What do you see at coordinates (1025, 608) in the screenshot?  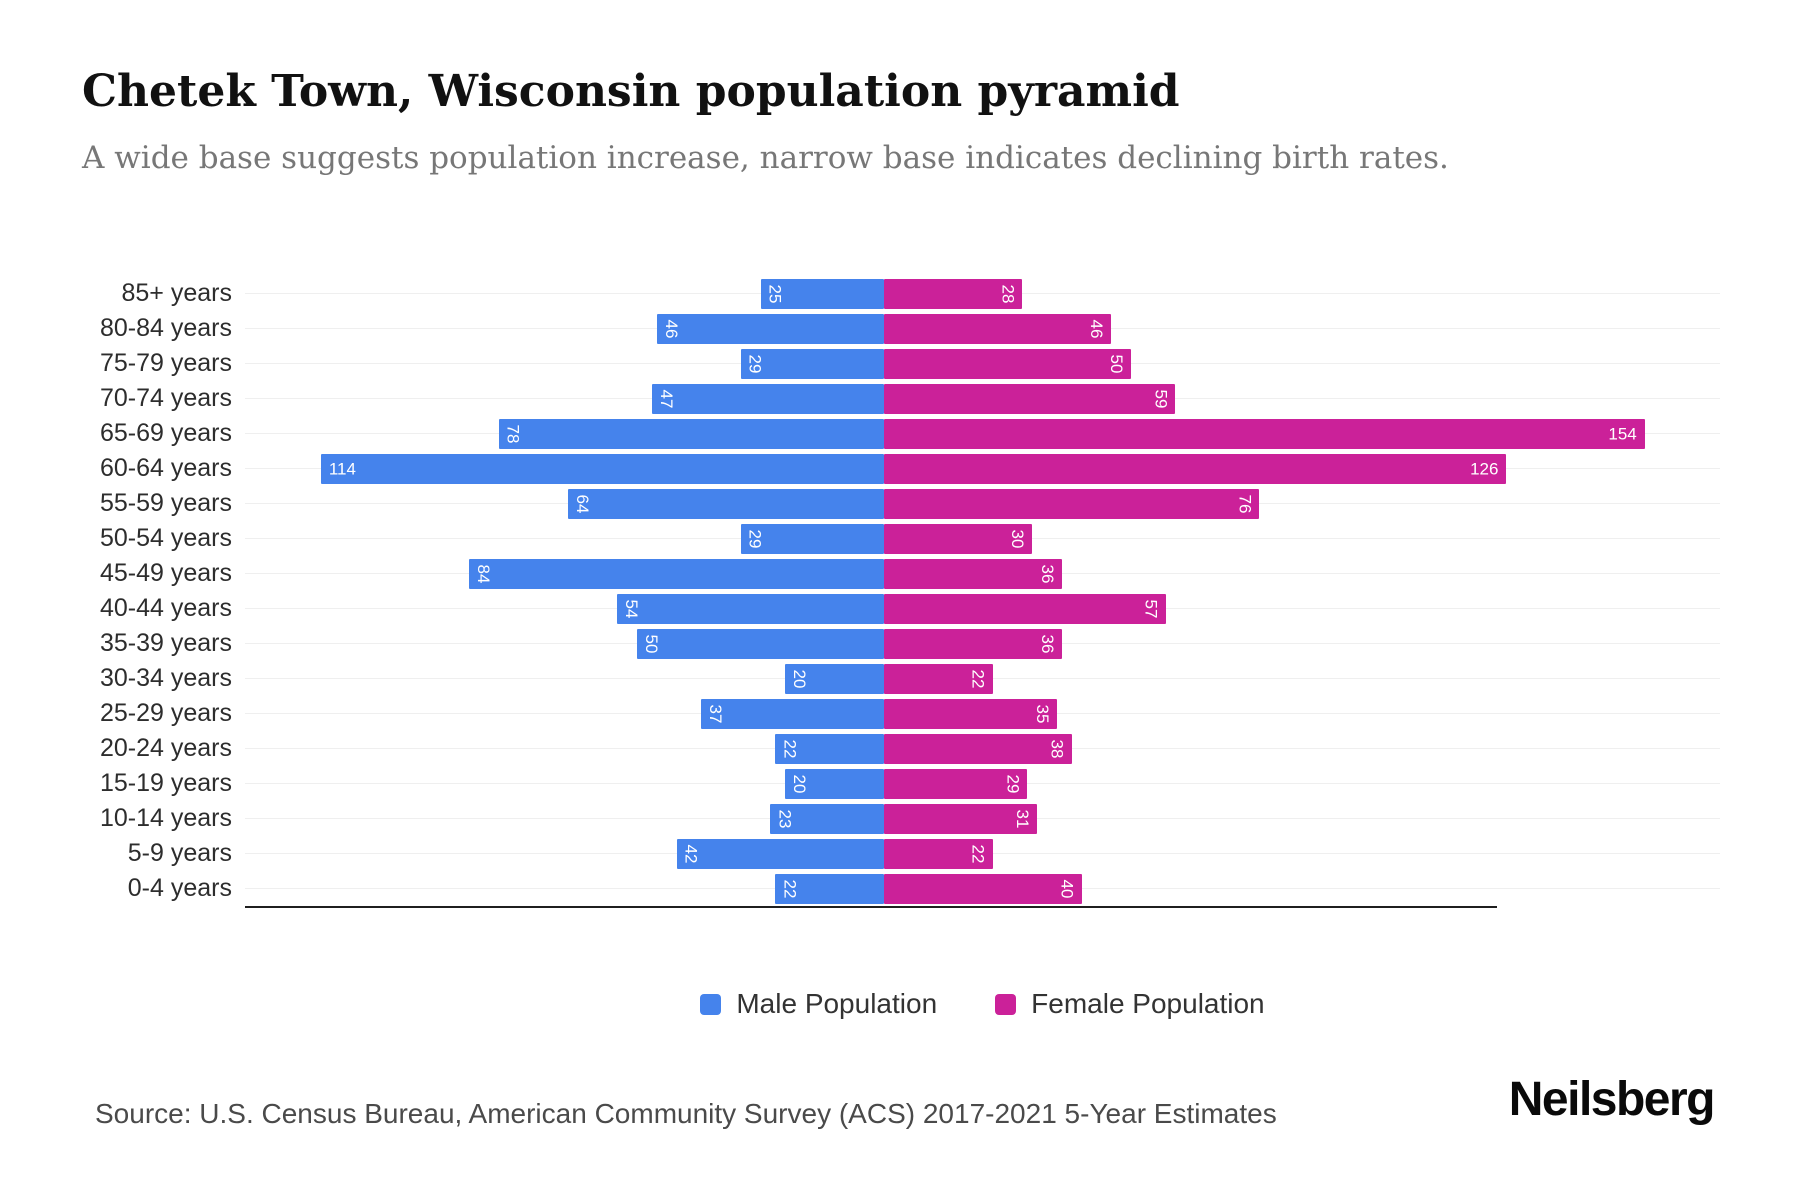 I see `female-bar: 57` at bounding box center [1025, 608].